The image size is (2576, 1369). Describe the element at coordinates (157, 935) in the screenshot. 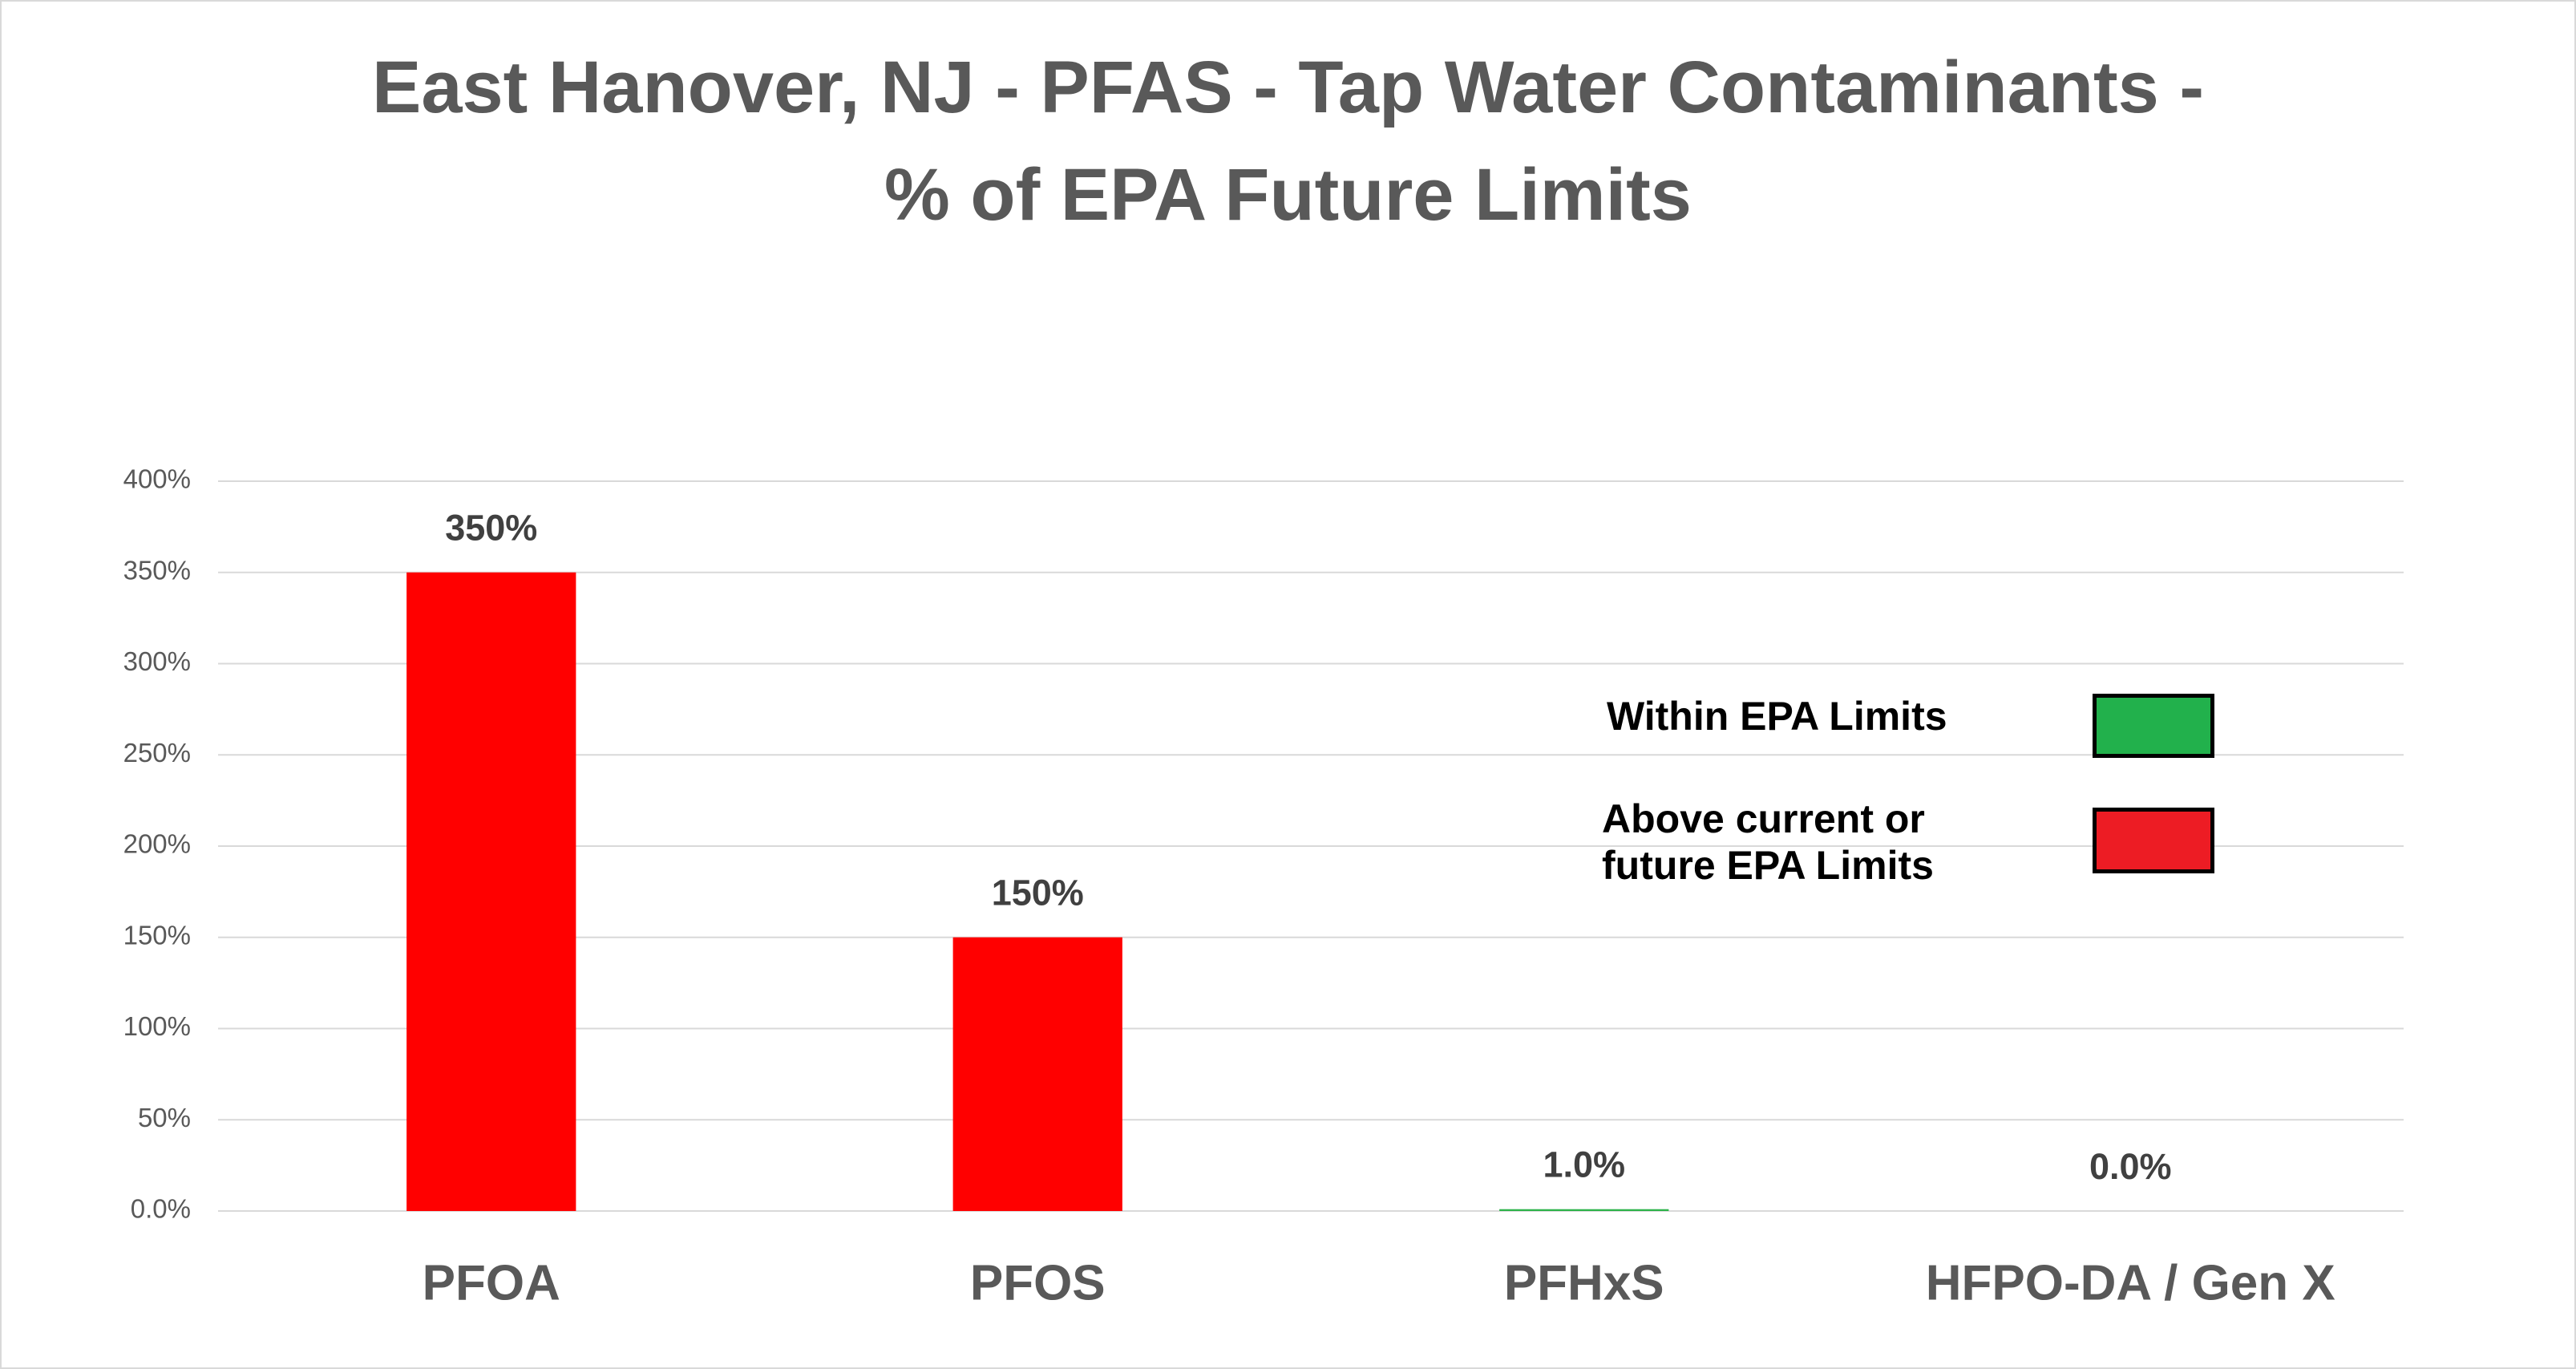

I see `y-tick-label: 150%` at that location.